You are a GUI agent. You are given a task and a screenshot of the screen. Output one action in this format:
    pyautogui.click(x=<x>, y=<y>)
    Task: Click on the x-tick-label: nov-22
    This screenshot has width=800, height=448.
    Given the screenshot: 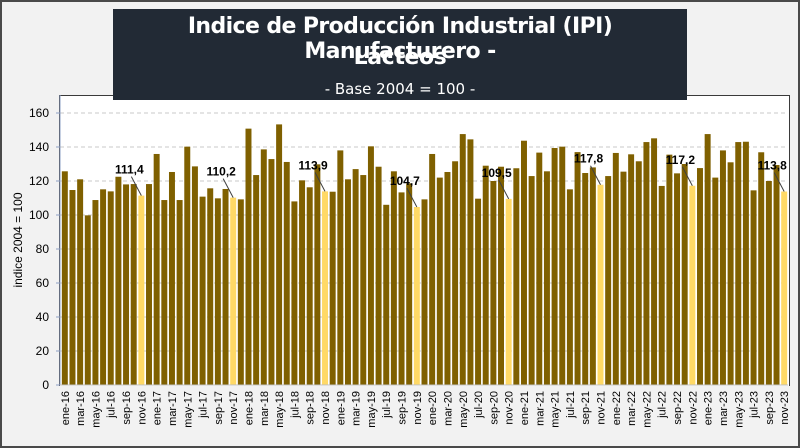 What is the action you would take?
    pyautogui.click(x=693, y=408)
    